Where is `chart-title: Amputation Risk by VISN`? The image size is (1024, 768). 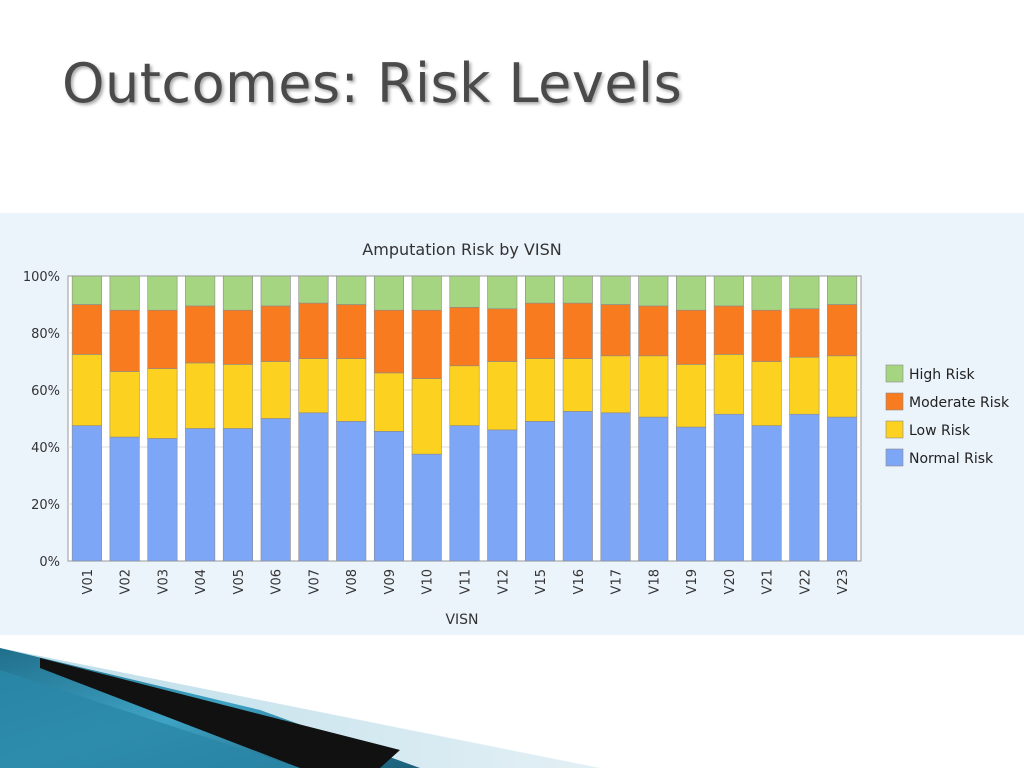 chart-title: Amputation Risk by VISN is located at coordinates (461, 249).